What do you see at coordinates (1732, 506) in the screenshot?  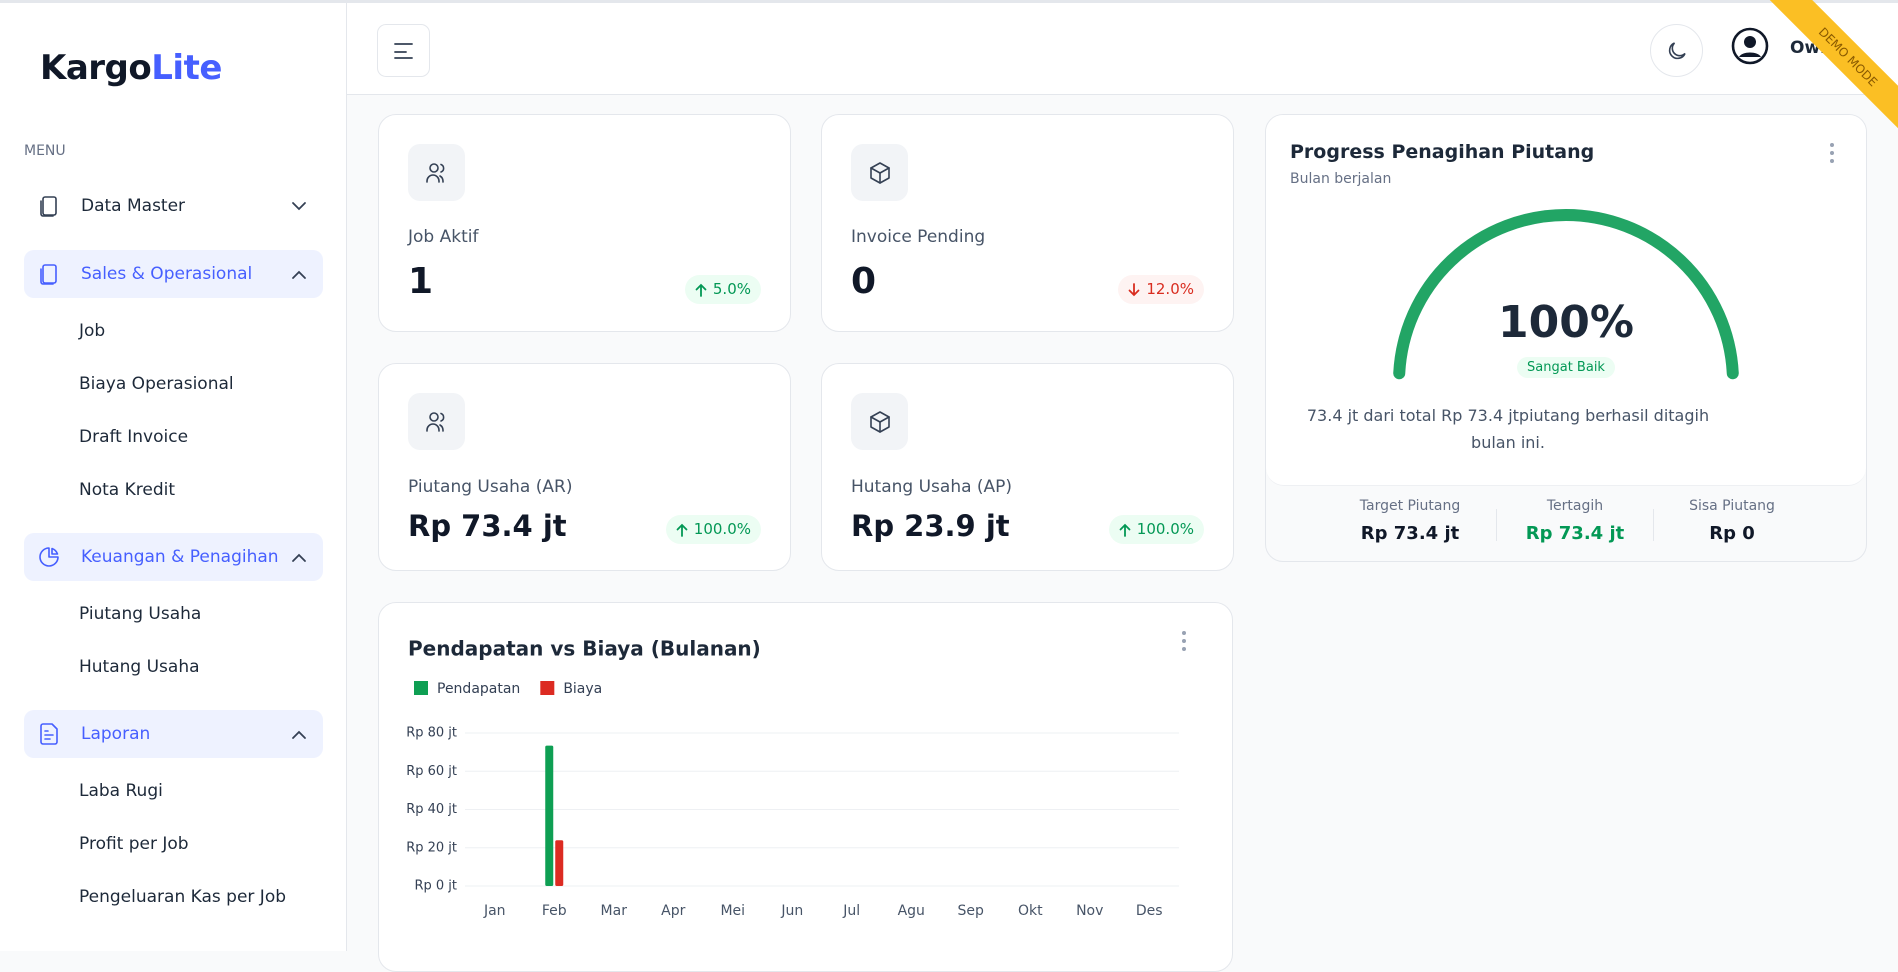 I see `summary-label: Sisa Piutang` at bounding box center [1732, 506].